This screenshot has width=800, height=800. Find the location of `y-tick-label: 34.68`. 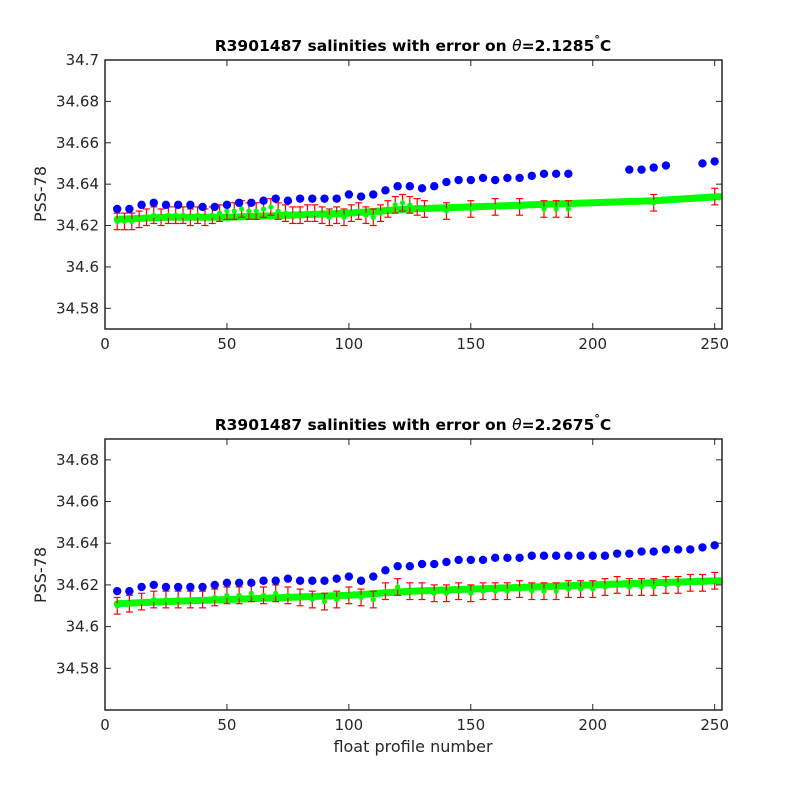

y-tick-label: 34.68 is located at coordinates (77, 101).